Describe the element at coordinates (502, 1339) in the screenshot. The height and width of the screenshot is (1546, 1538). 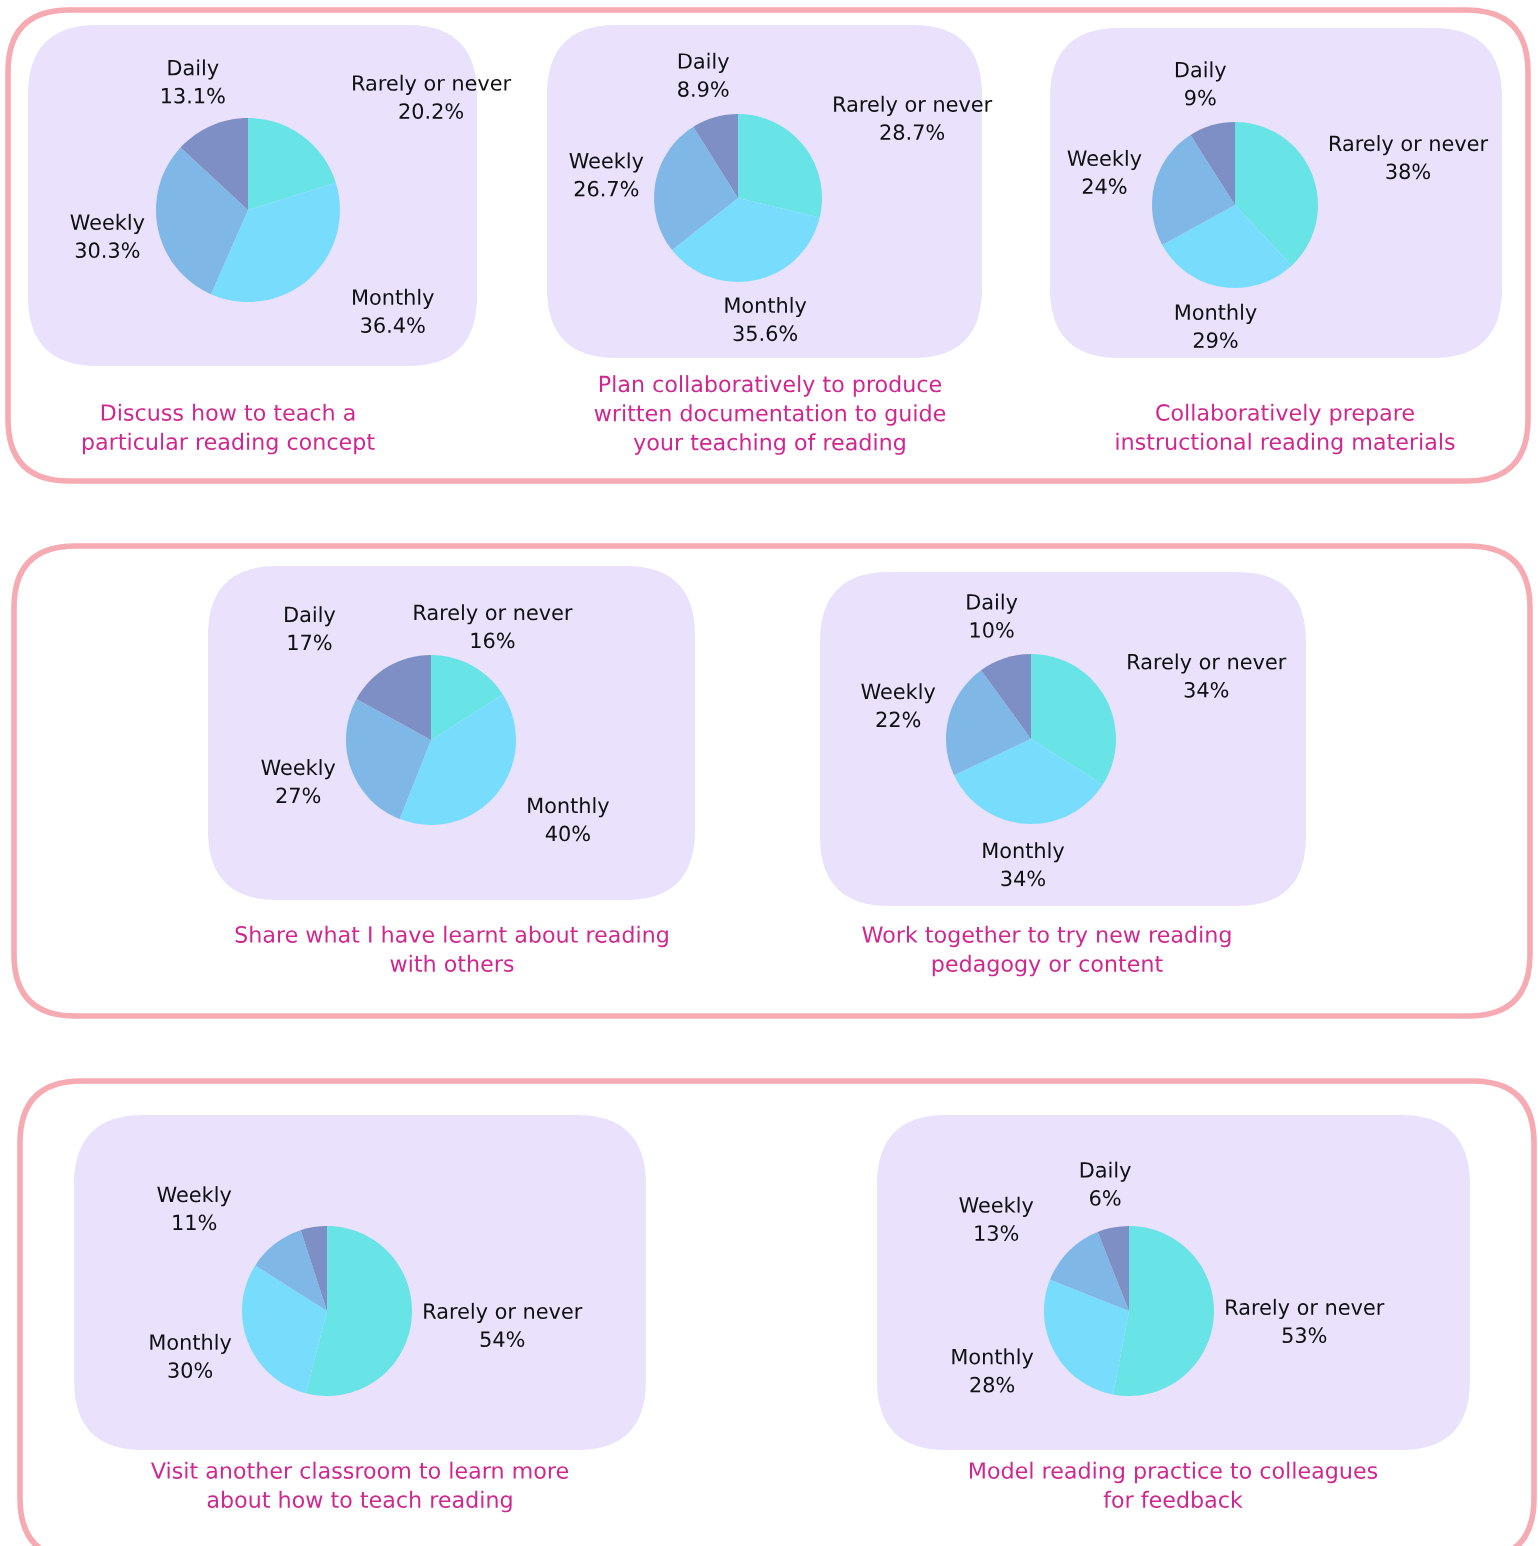
I see `data-label: 54%` at that location.